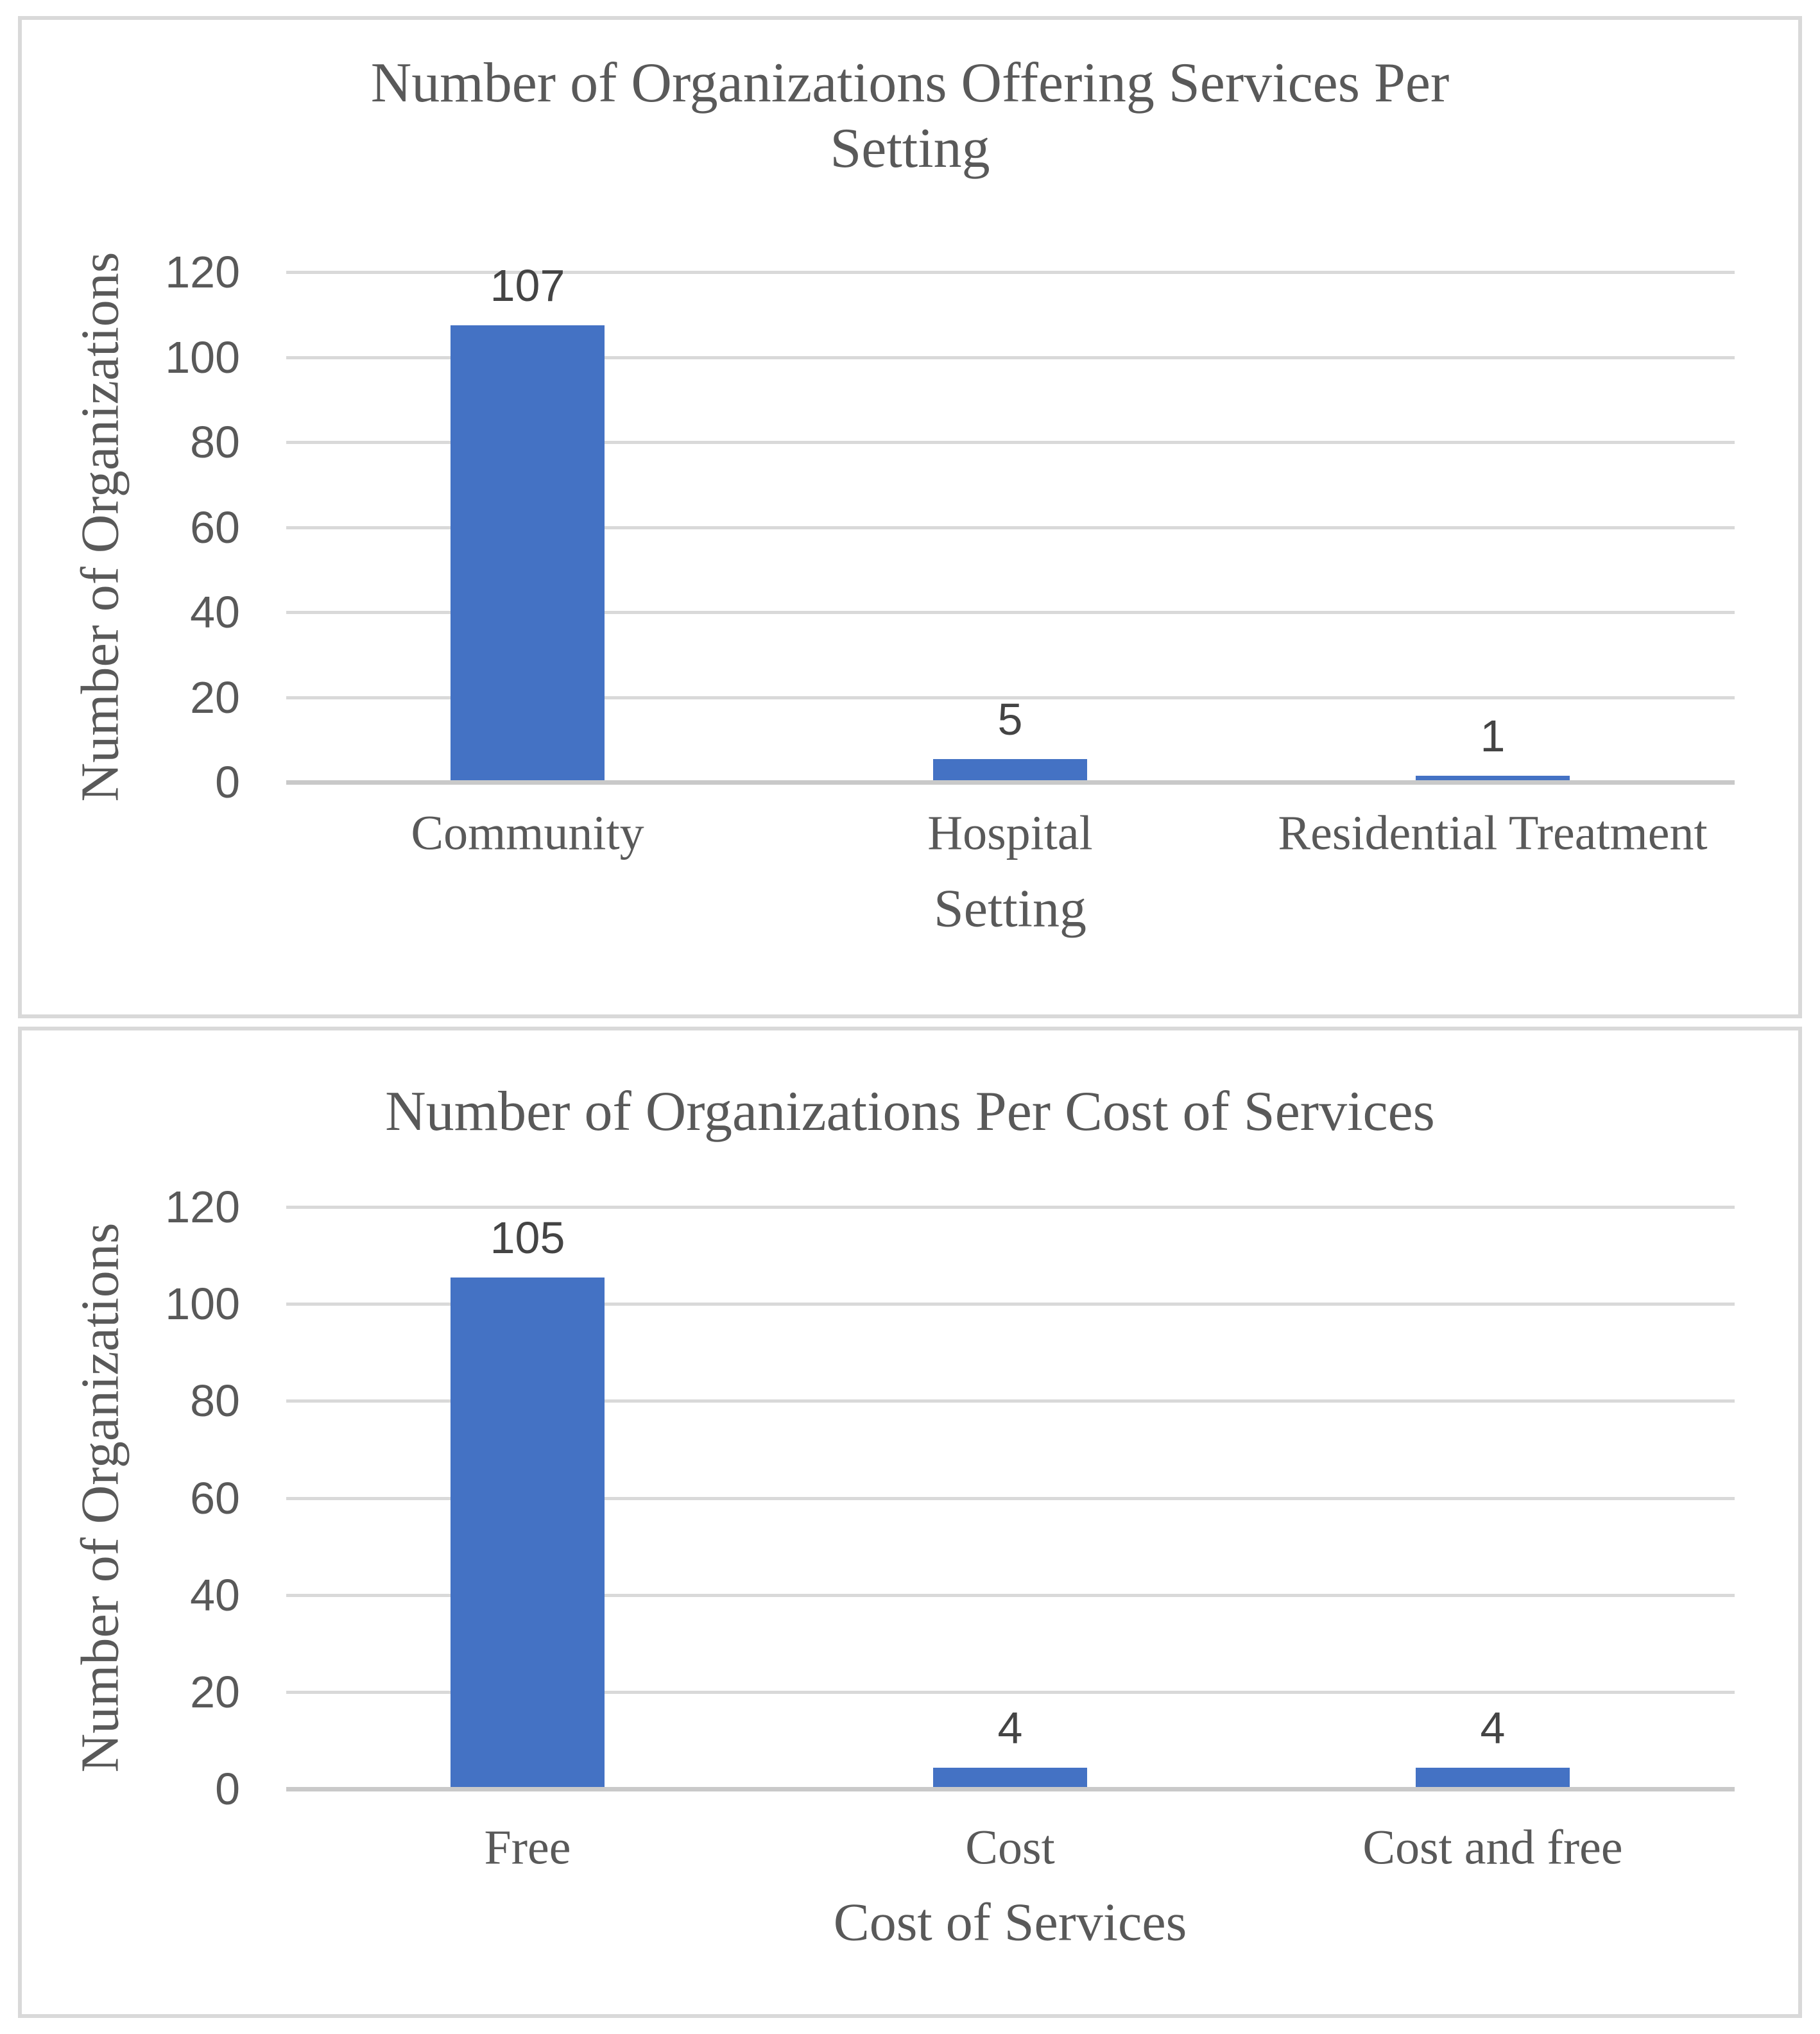  Describe the element at coordinates (1010, 833) in the screenshot. I see `category-label: Hospital` at that location.